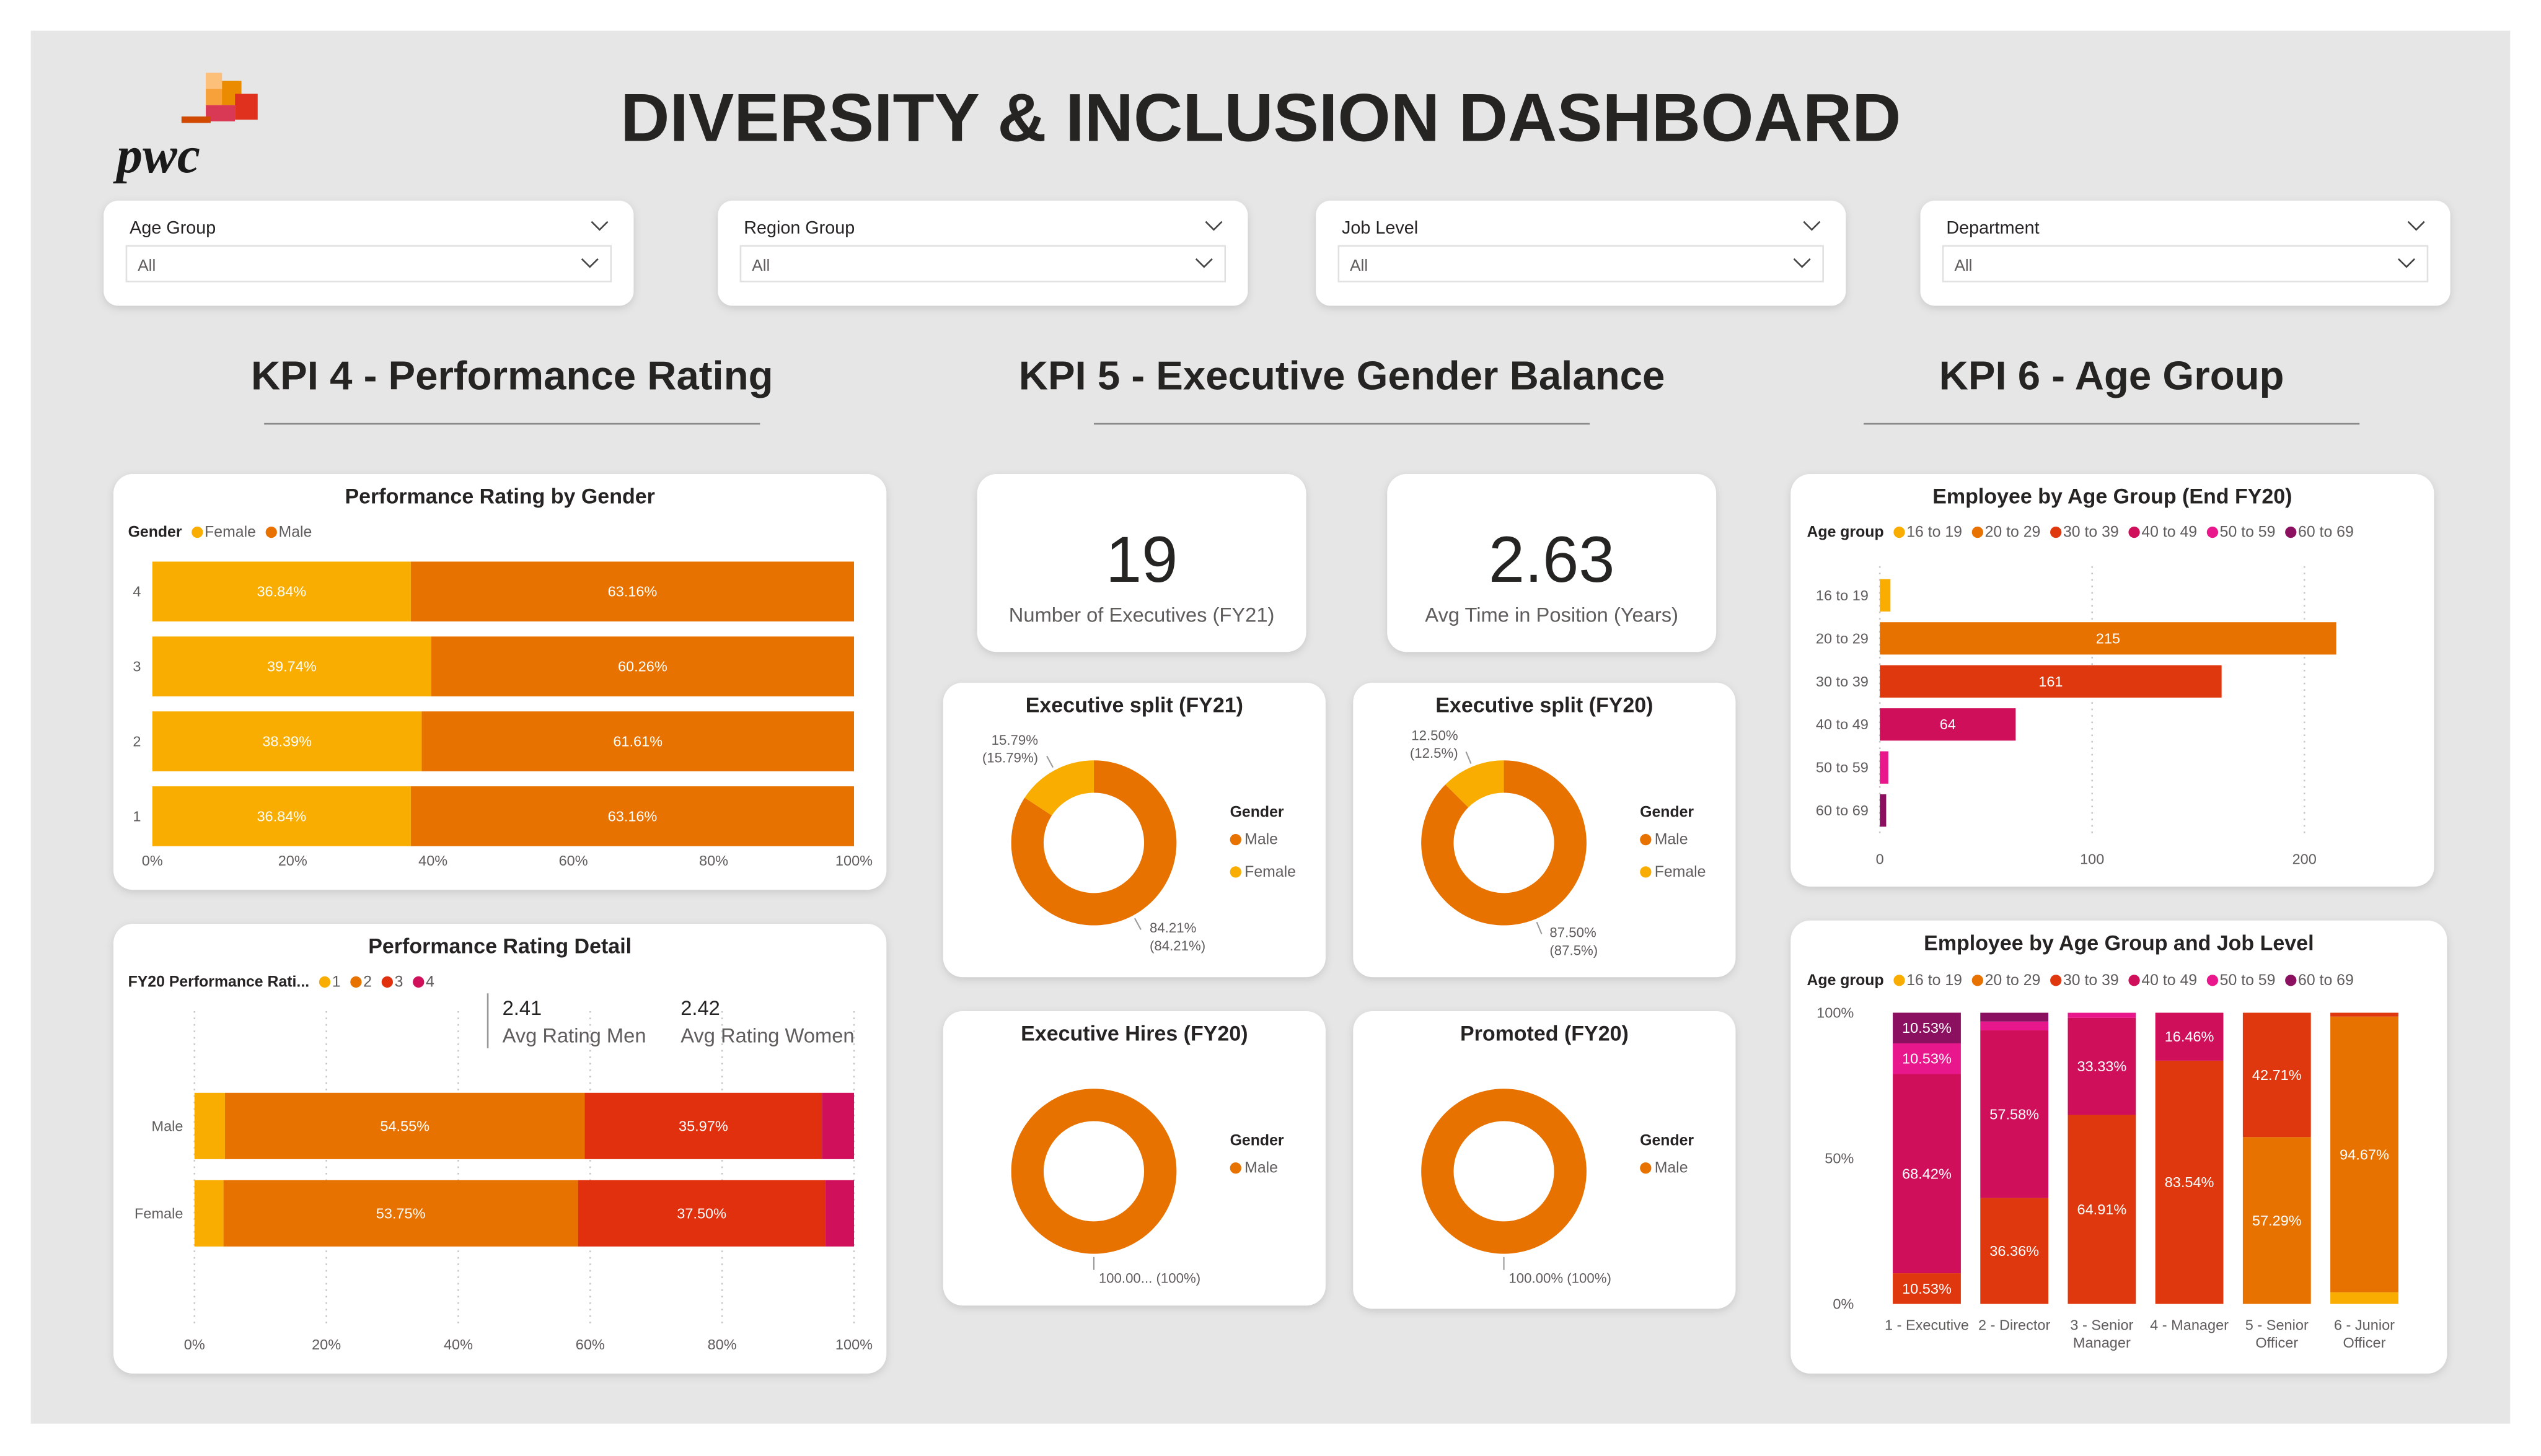 This screenshot has width=2541, height=1456. Describe the element at coordinates (2169, 532) in the screenshot. I see `legend-label: 40 to 49` at that location.